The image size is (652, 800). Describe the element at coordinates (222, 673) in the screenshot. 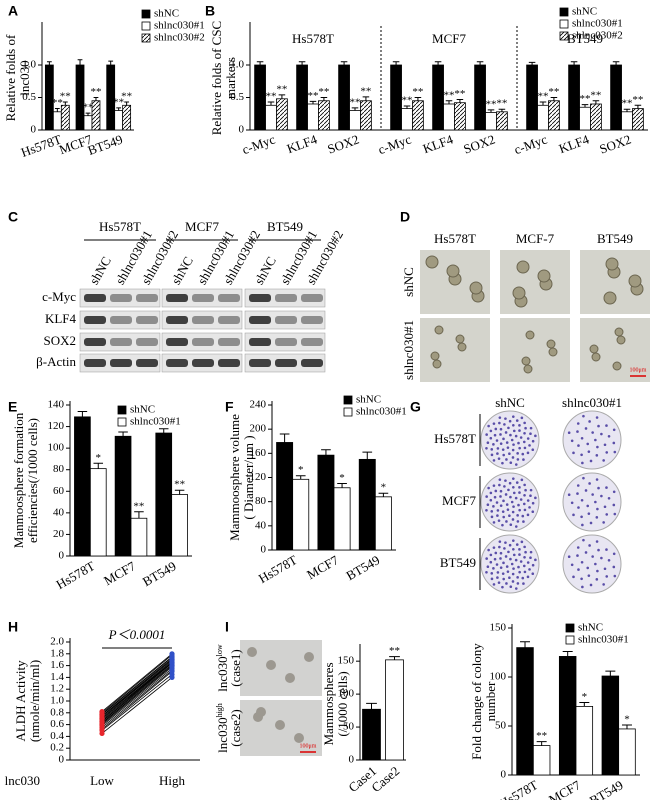

I see `case-name: lnc030` at that location.